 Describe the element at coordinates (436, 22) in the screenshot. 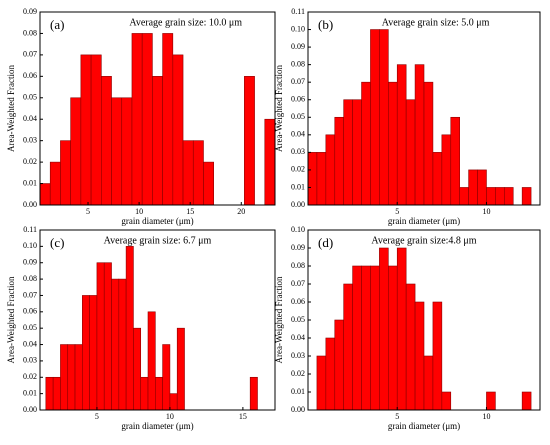

I see `annotation: Average grain size: 5.0 μm` at that location.